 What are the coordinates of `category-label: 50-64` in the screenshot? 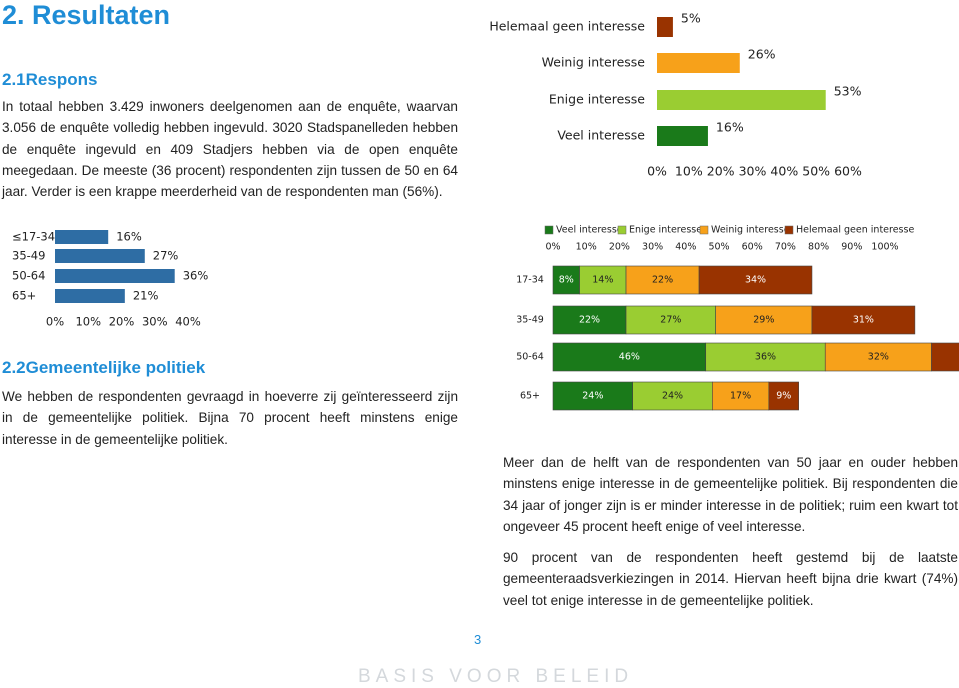 It's located at (28, 276).